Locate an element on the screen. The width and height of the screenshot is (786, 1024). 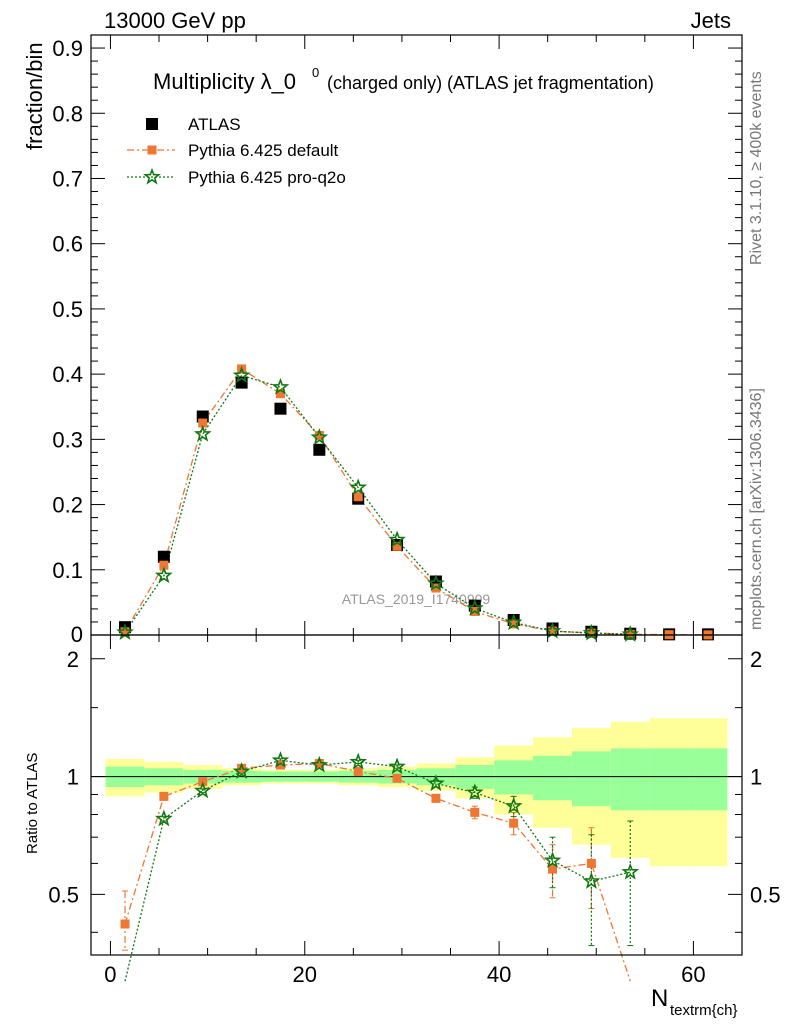
legend-label-0: ATLAS is located at coordinates (214, 124).